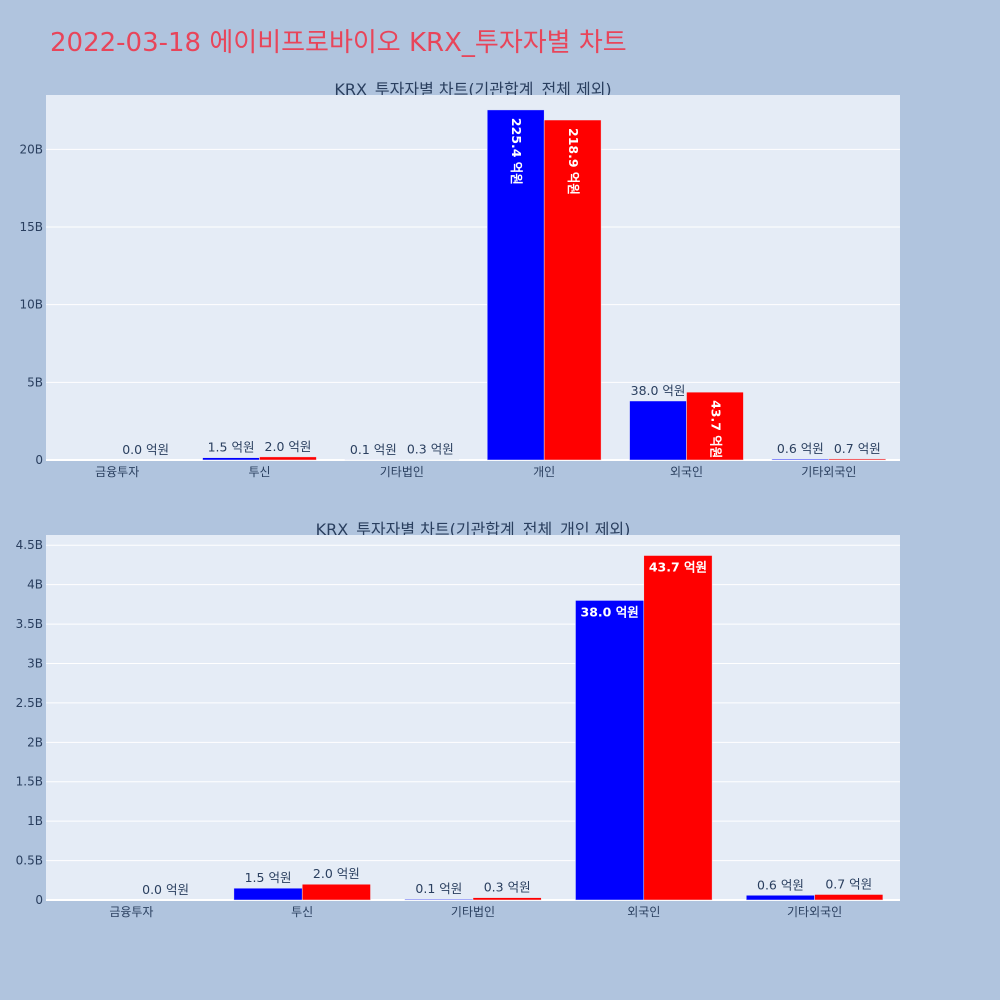 This screenshot has width=1000, height=1000. What do you see at coordinates (29, 703) in the screenshot?
I see `y-tick-label: 2.5B` at bounding box center [29, 703].